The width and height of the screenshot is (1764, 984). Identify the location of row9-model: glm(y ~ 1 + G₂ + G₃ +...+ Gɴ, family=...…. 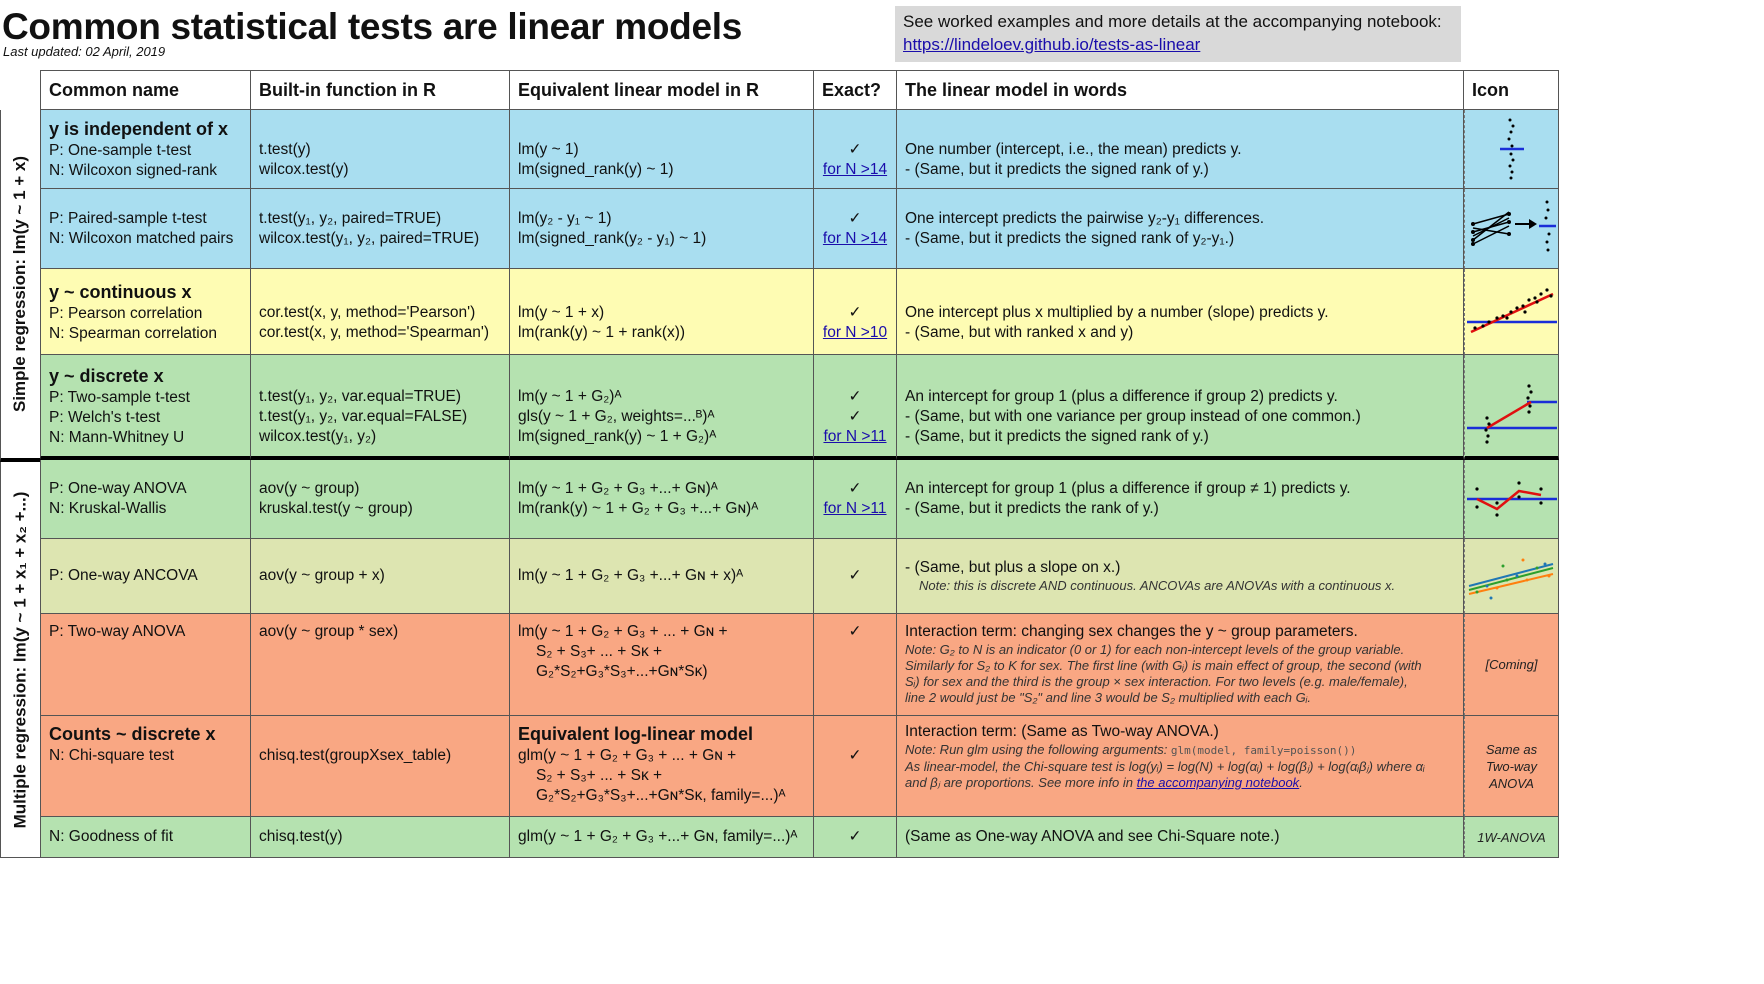
(662, 837).